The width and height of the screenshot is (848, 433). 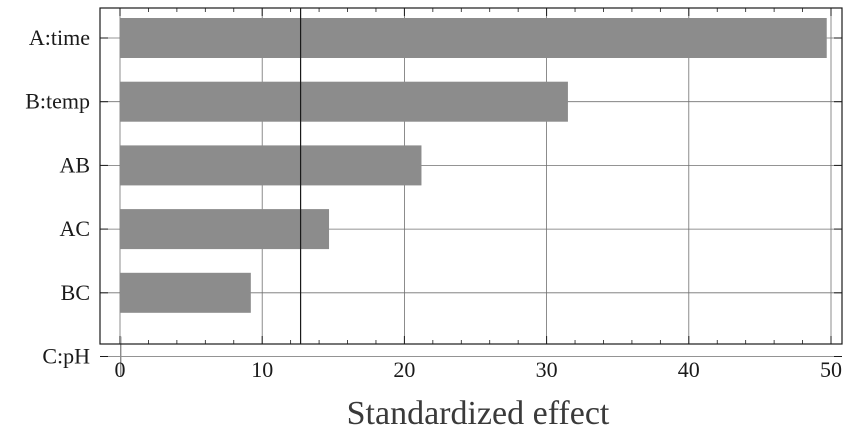 What do you see at coordinates (57, 101) in the screenshot?
I see `category-label: B:temp` at bounding box center [57, 101].